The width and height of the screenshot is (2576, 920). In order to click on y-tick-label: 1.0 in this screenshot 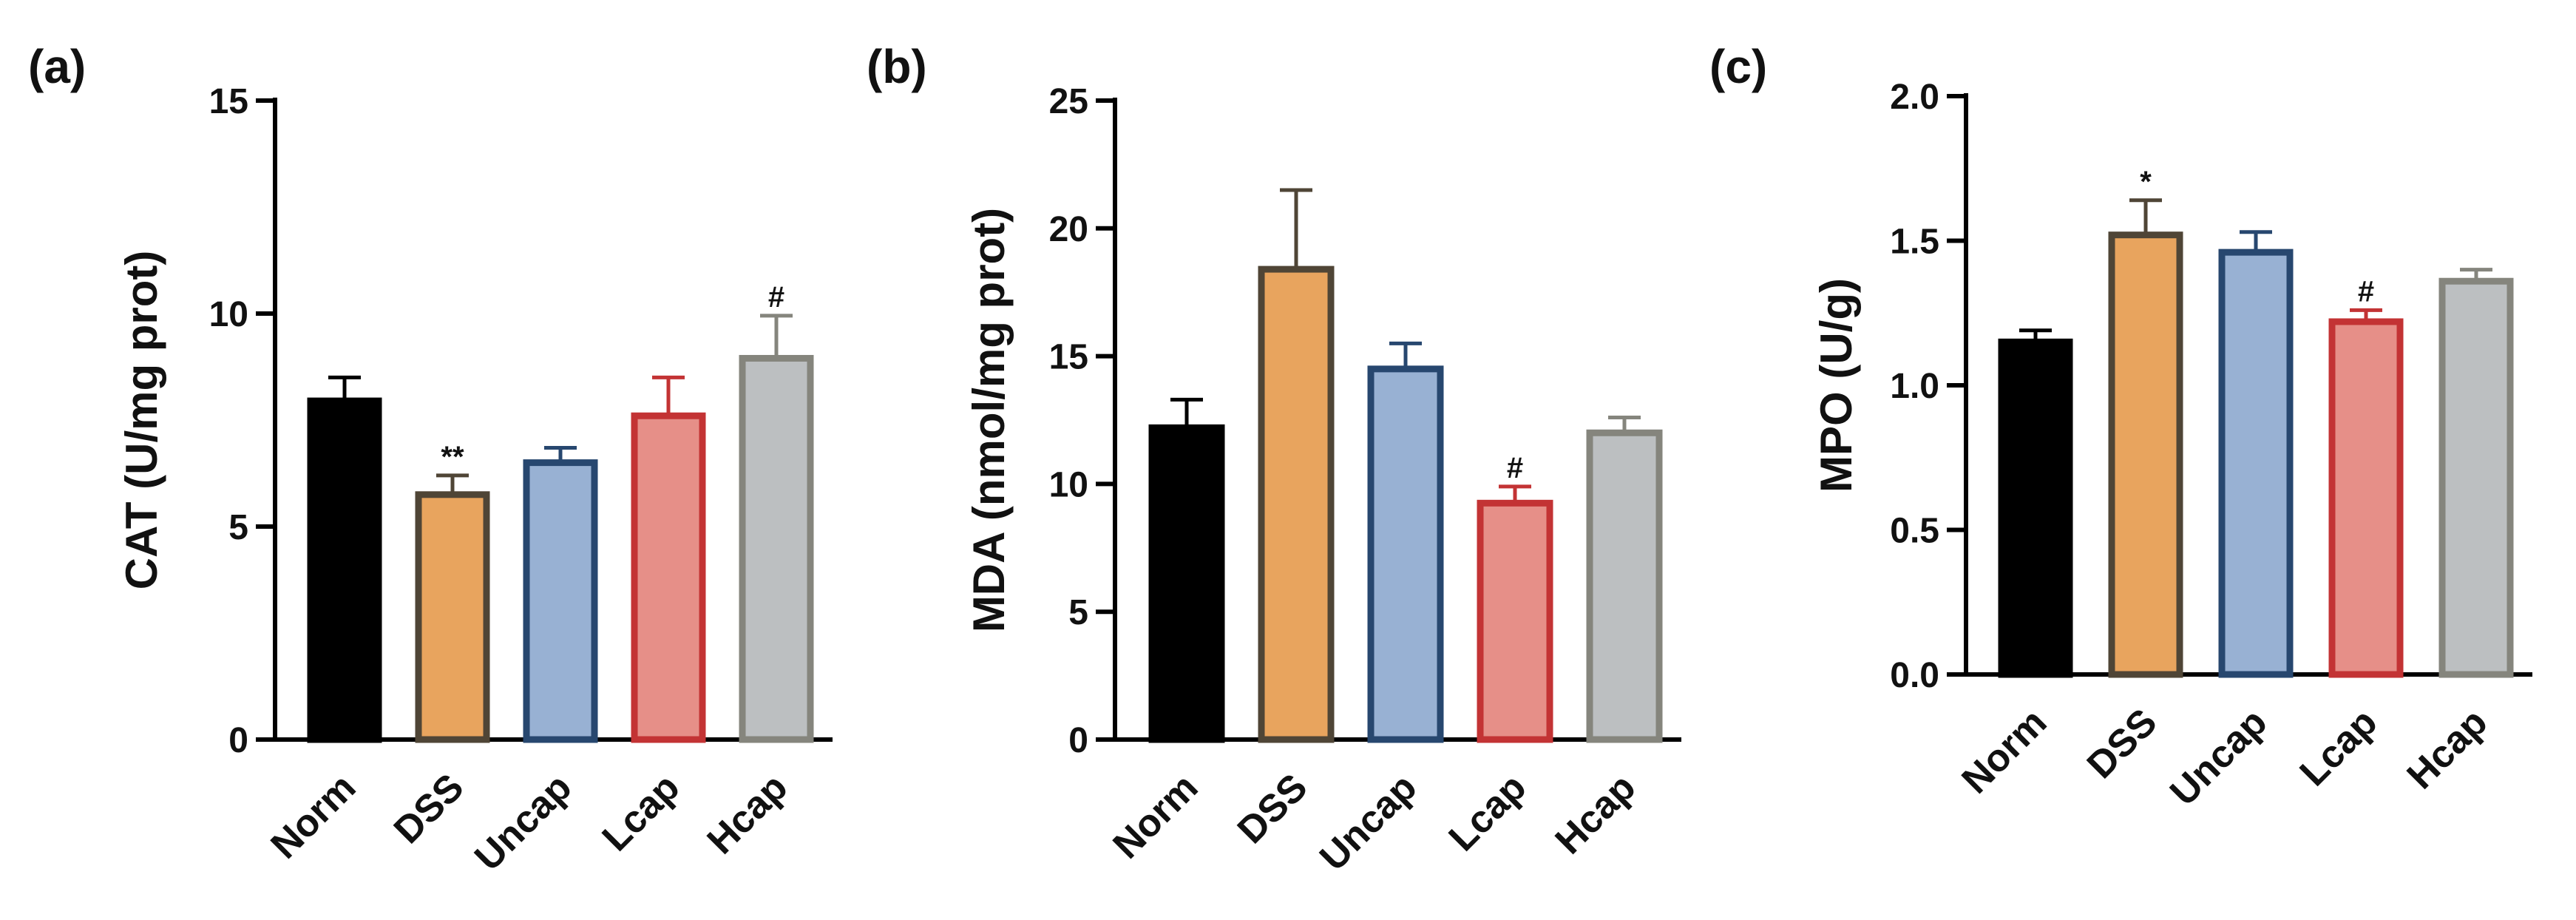, I will do `click(1914, 386)`.